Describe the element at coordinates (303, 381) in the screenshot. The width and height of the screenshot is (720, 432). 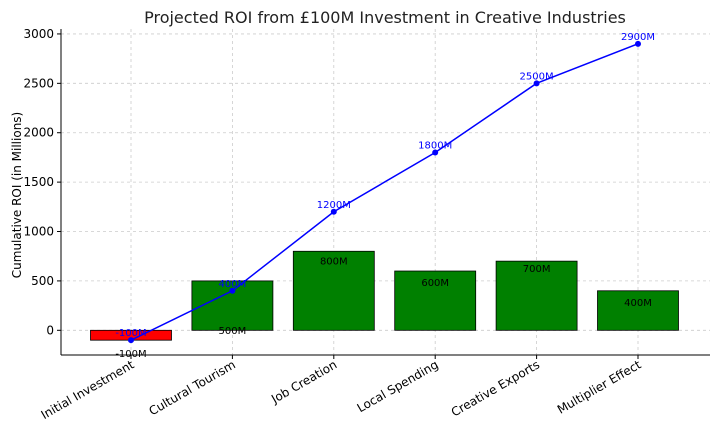
I see `x-tick-label: Job Creation` at that location.